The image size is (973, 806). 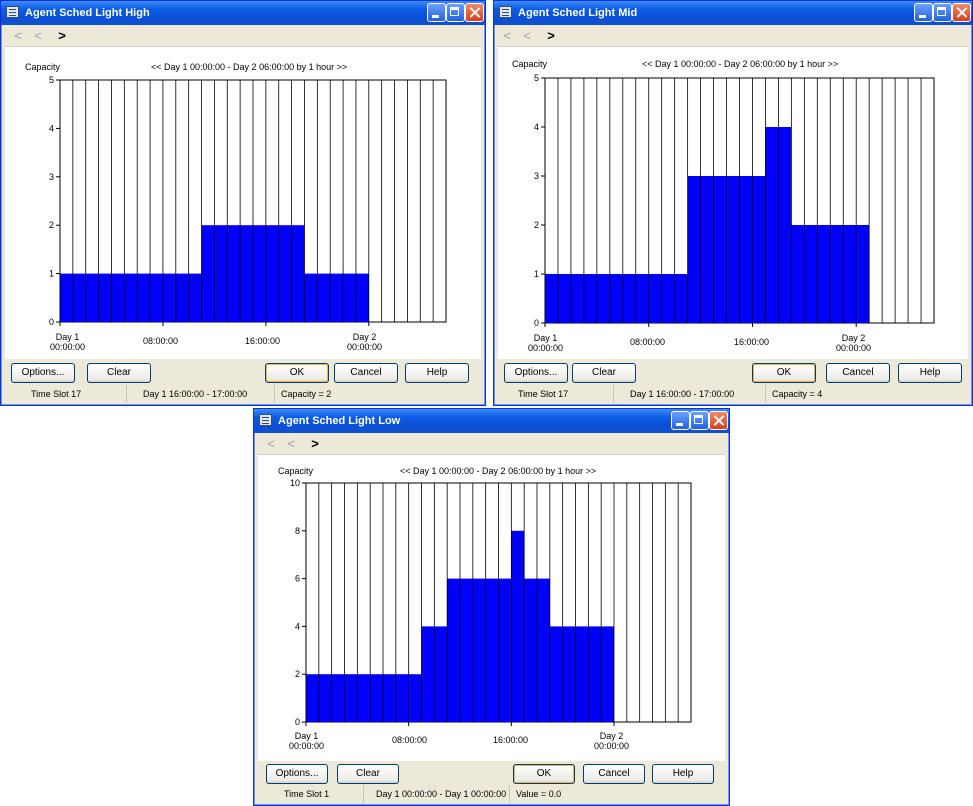 What do you see at coordinates (243, 13) in the screenshot?
I see `title-bar: Agent Sched Light High` at bounding box center [243, 13].